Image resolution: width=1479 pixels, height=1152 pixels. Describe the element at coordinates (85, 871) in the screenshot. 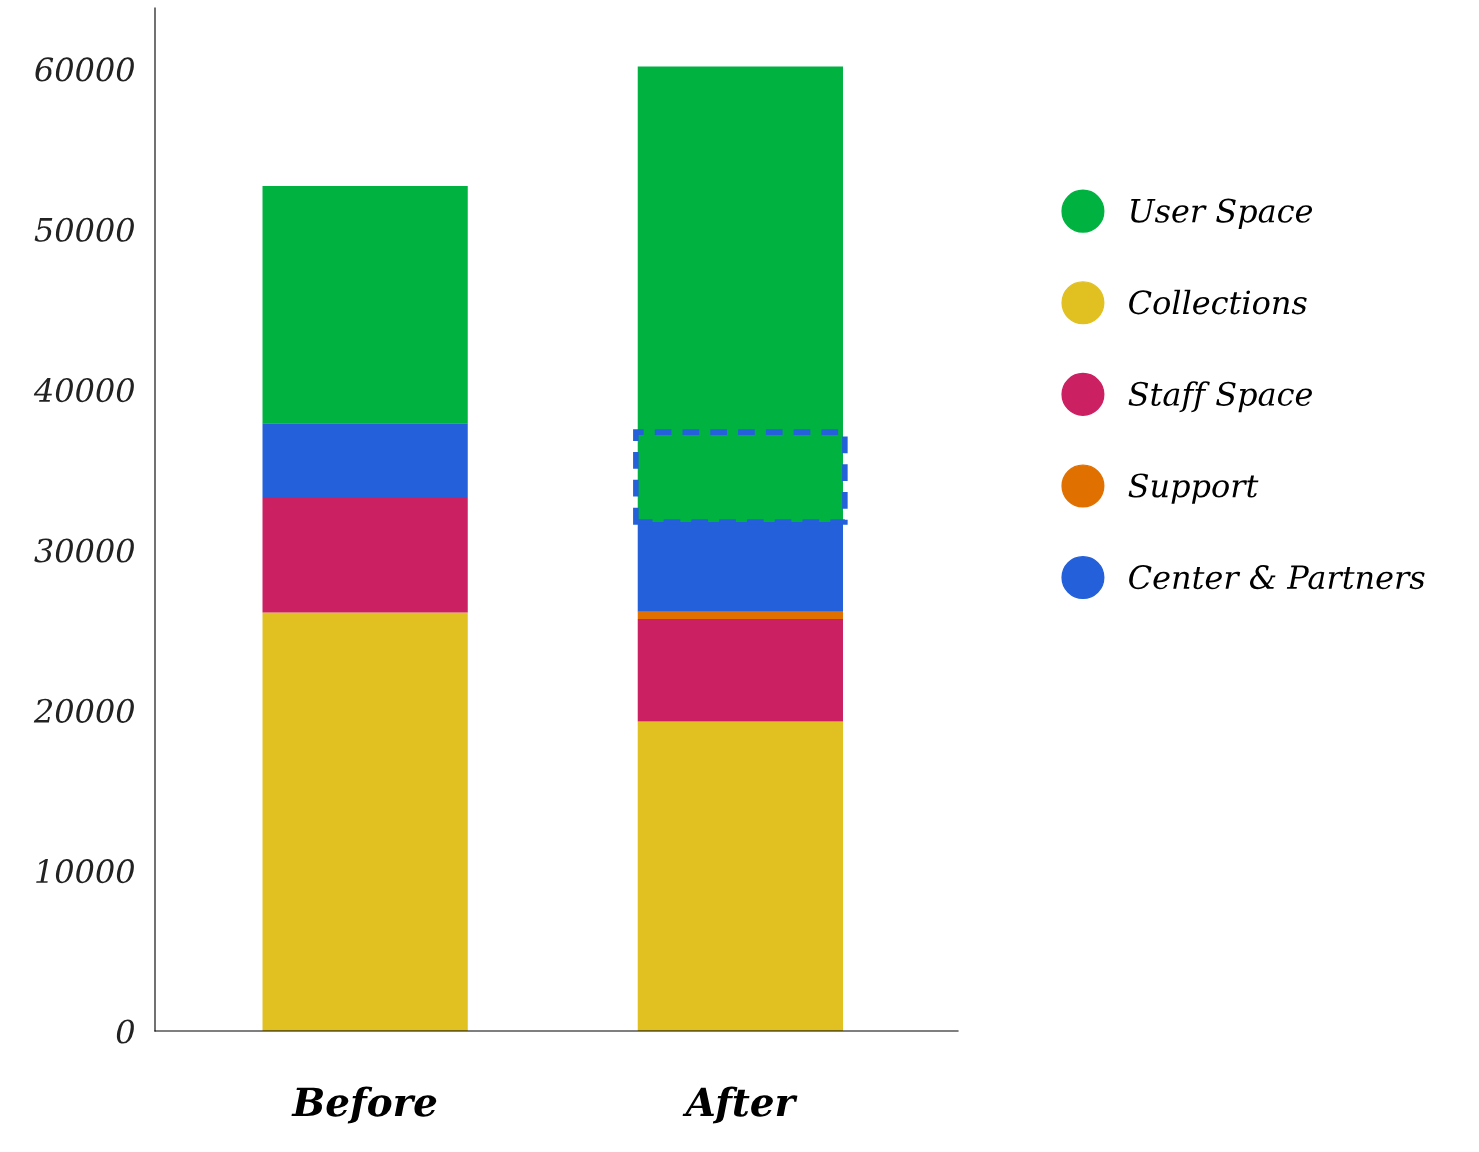

I see `y-tick-label: 10000` at that location.